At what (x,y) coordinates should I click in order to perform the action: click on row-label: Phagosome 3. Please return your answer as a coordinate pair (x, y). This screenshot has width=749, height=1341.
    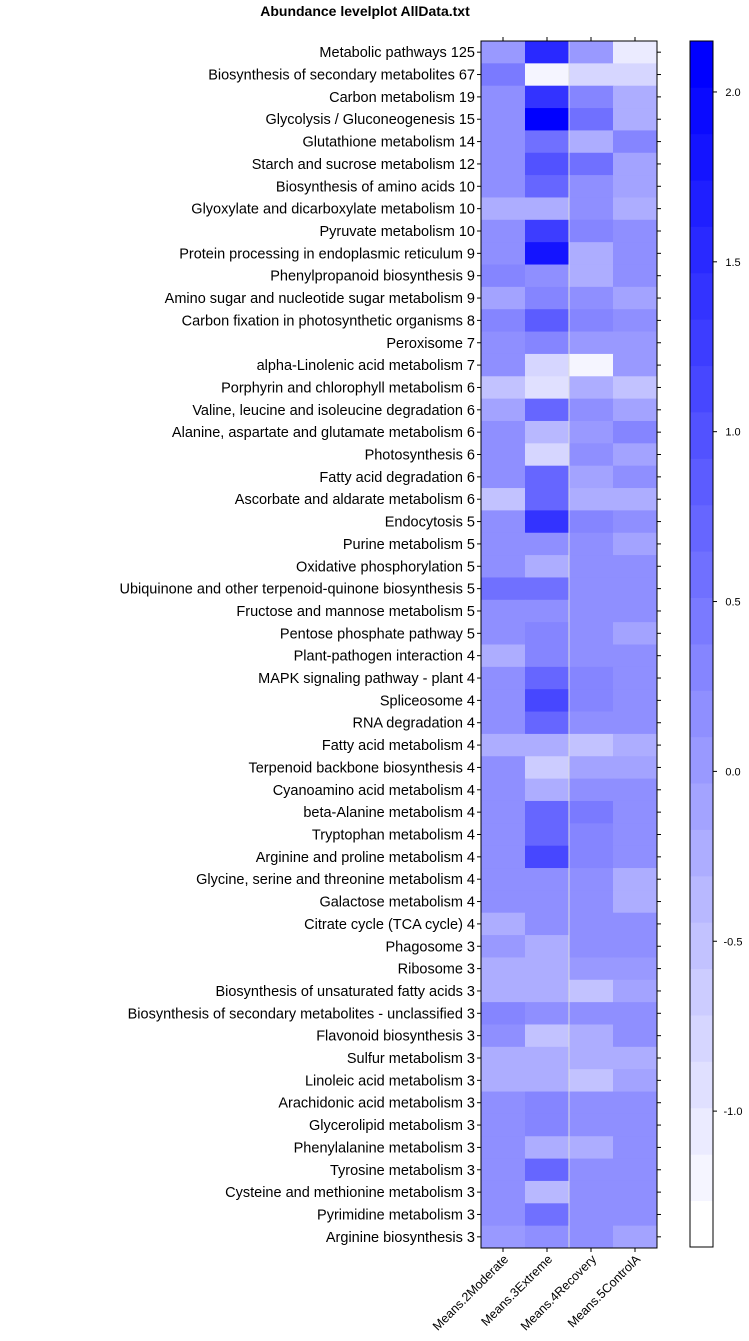
    Looking at the image, I should click on (430, 947).